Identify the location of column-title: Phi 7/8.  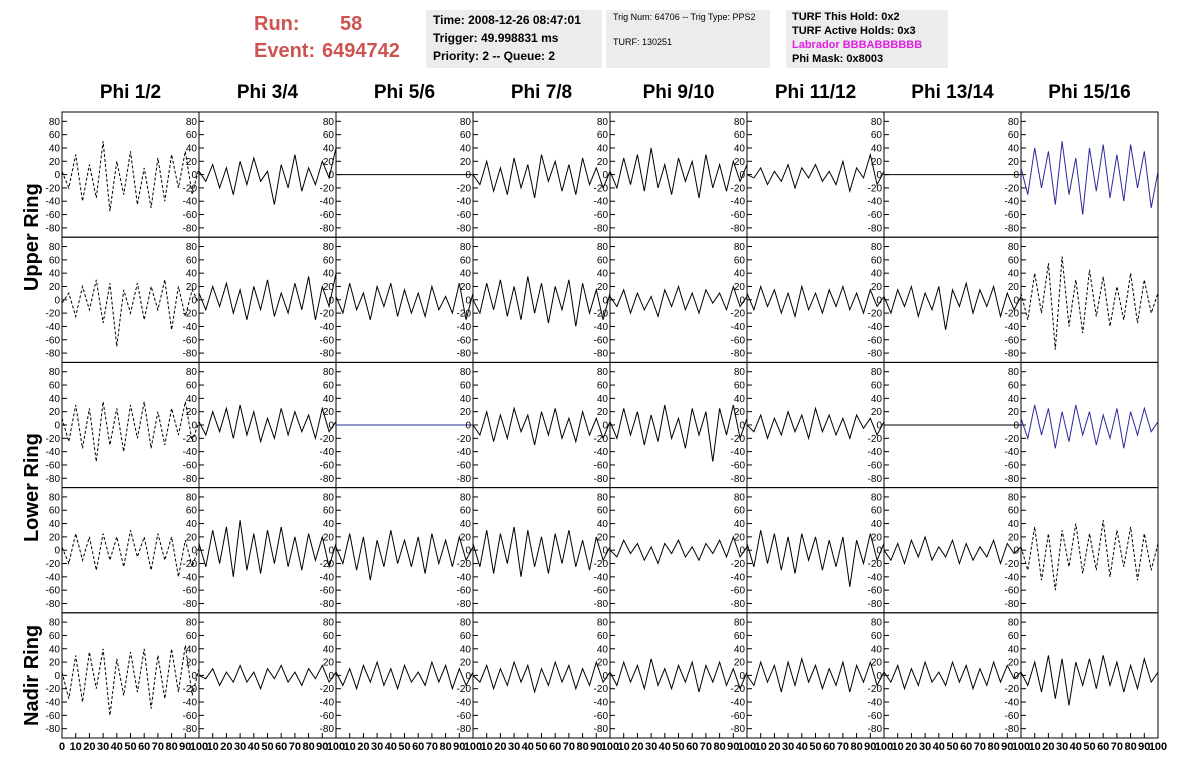
(541, 92).